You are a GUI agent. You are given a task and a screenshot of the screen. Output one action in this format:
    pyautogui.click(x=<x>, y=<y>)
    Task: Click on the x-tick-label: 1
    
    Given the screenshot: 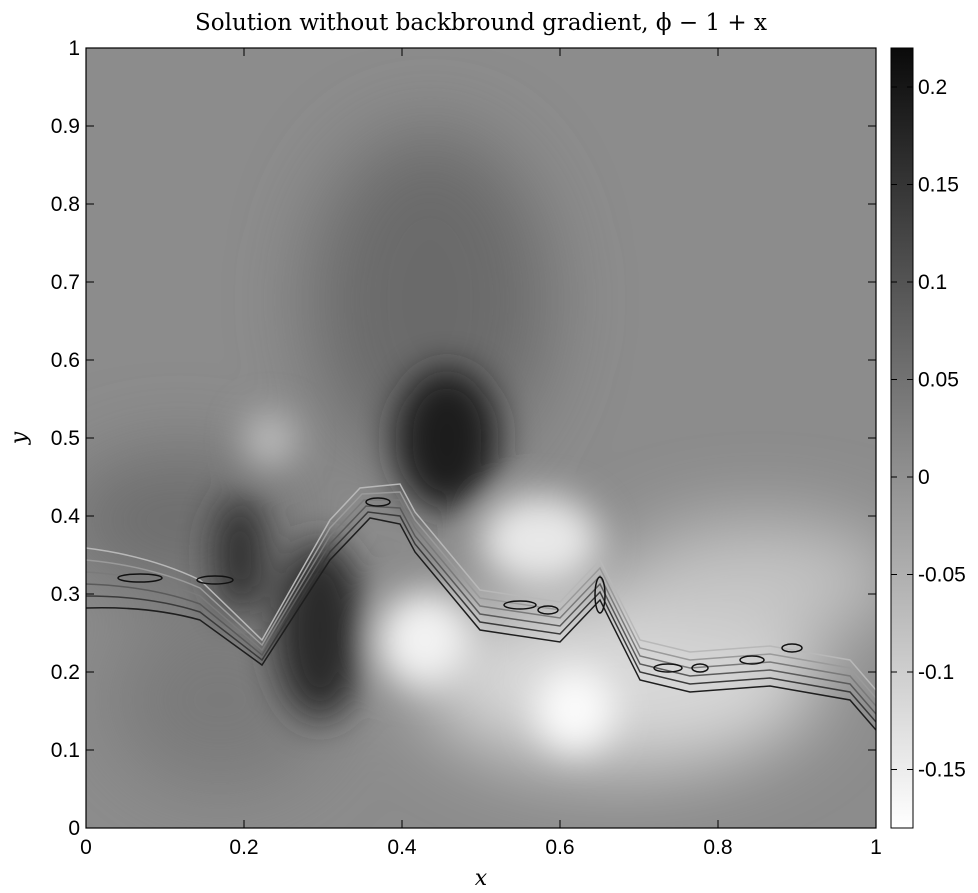 What is the action you would take?
    pyautogui.click(x=876, y=847)
    